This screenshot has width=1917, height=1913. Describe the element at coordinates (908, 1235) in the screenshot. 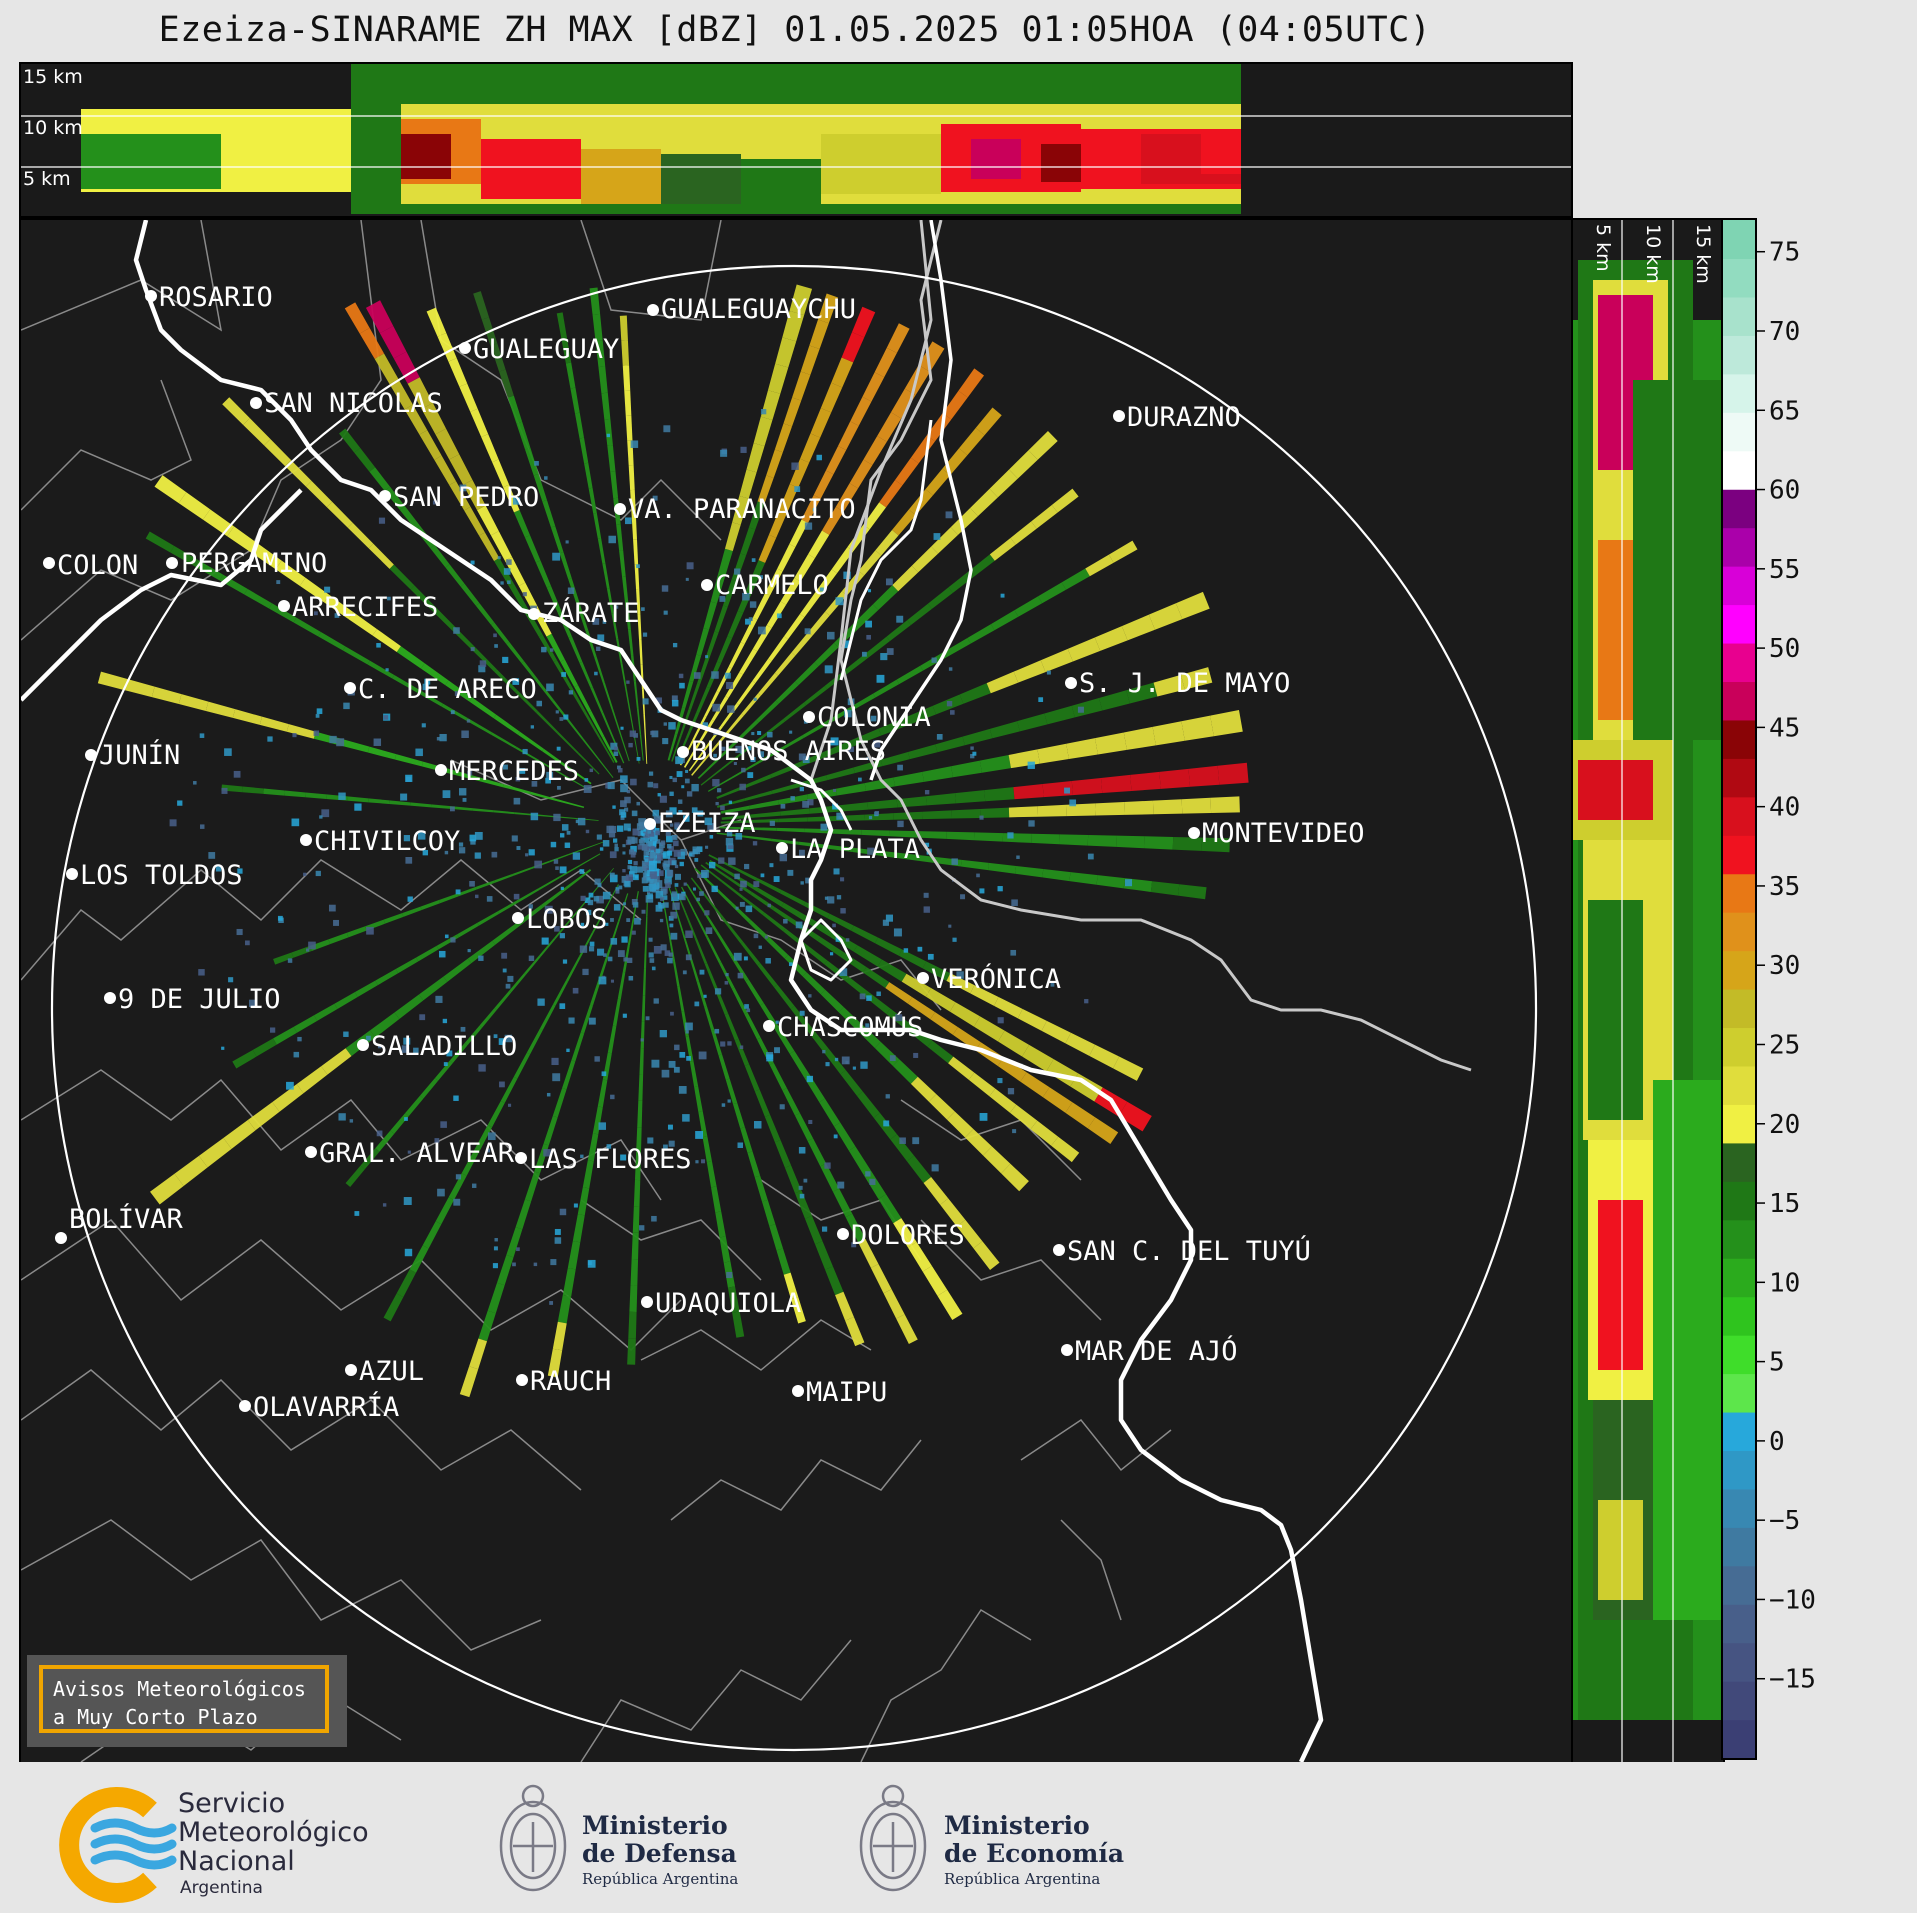

I see `city-label: DOLORES` at that location.